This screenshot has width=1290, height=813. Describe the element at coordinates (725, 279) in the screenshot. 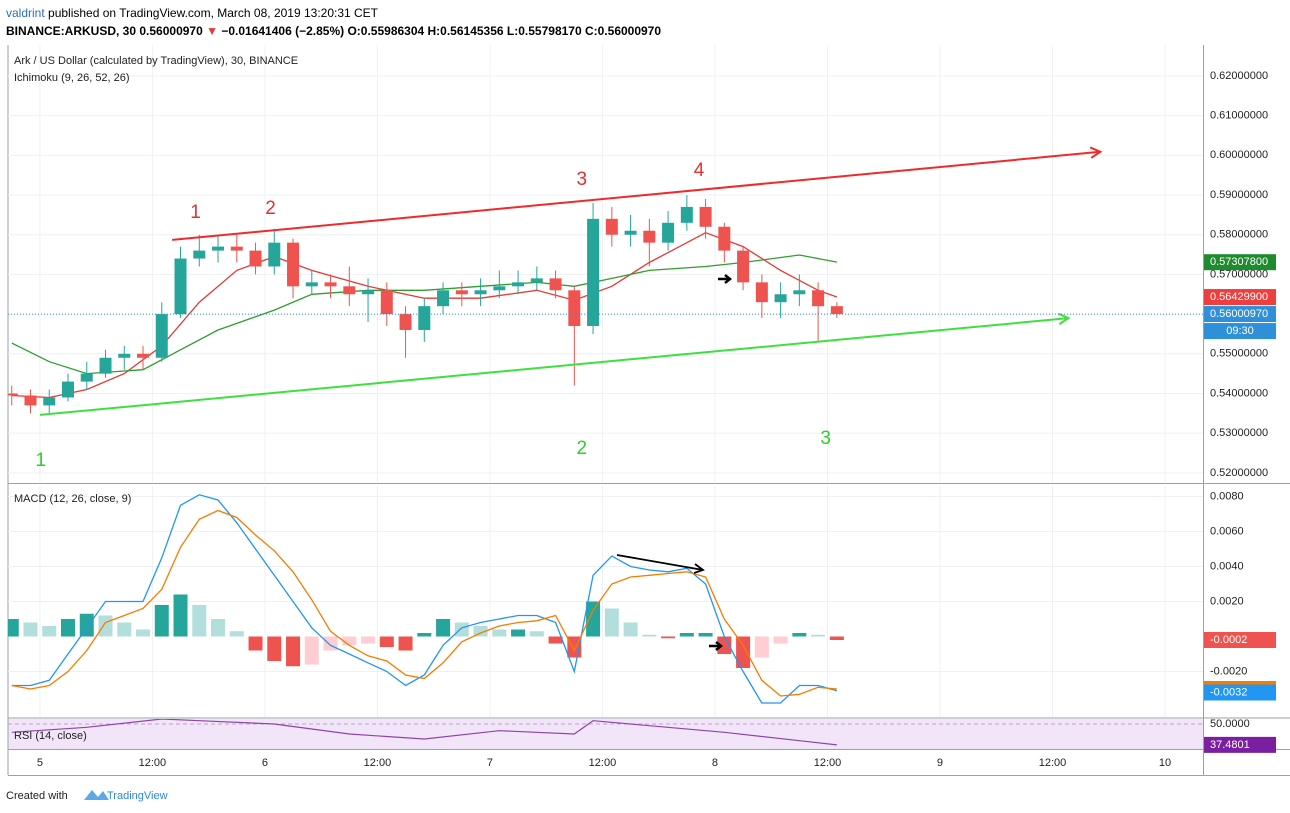

I see `arrow` at that location.